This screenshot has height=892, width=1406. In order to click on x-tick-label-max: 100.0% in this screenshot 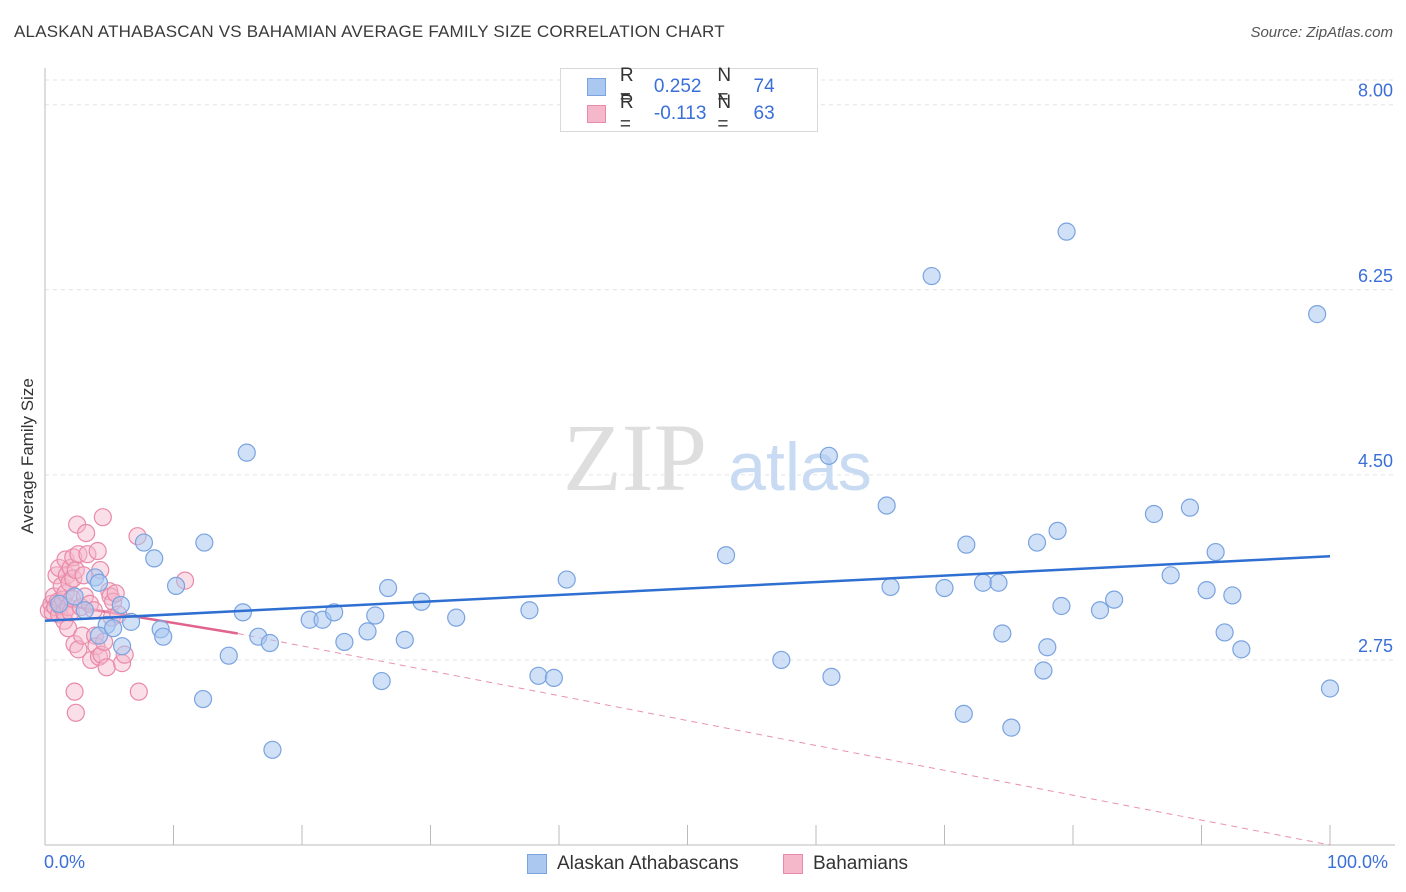, I will do `click(1358, 862)`.